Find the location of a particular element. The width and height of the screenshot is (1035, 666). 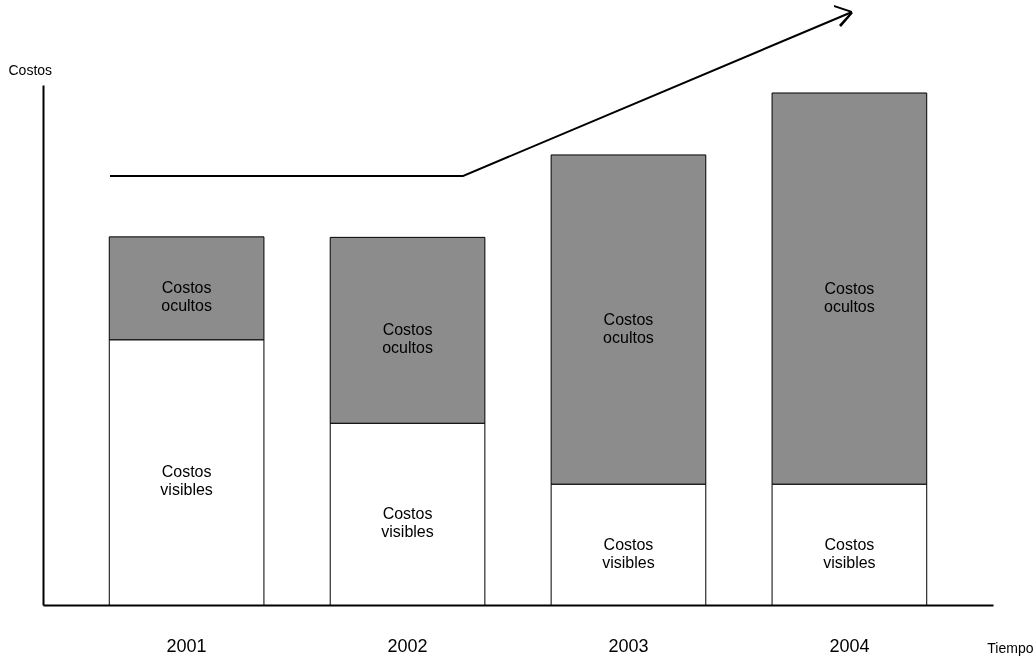

x-tick-label: 2001 is located at coordinates (186, 645).